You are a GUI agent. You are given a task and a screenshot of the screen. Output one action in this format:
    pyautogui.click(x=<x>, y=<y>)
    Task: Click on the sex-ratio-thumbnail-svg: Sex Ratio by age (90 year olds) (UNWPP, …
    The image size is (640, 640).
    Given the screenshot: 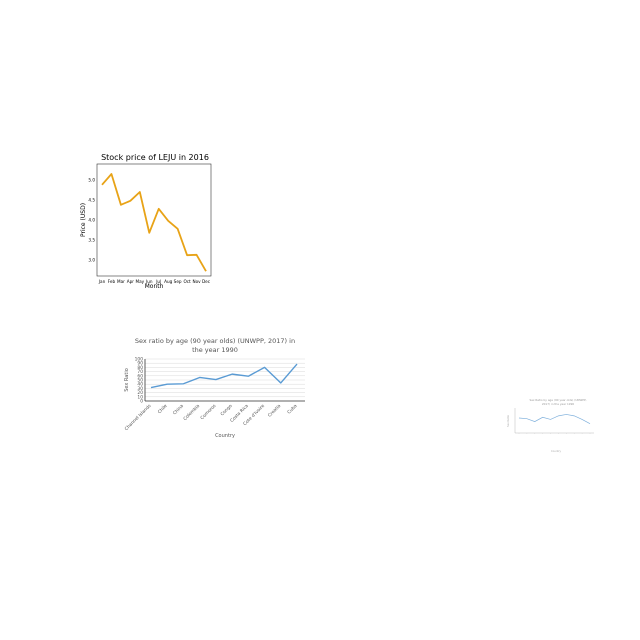 What is the action you would take?
    pyautogui.click(x=550, y=425)
    